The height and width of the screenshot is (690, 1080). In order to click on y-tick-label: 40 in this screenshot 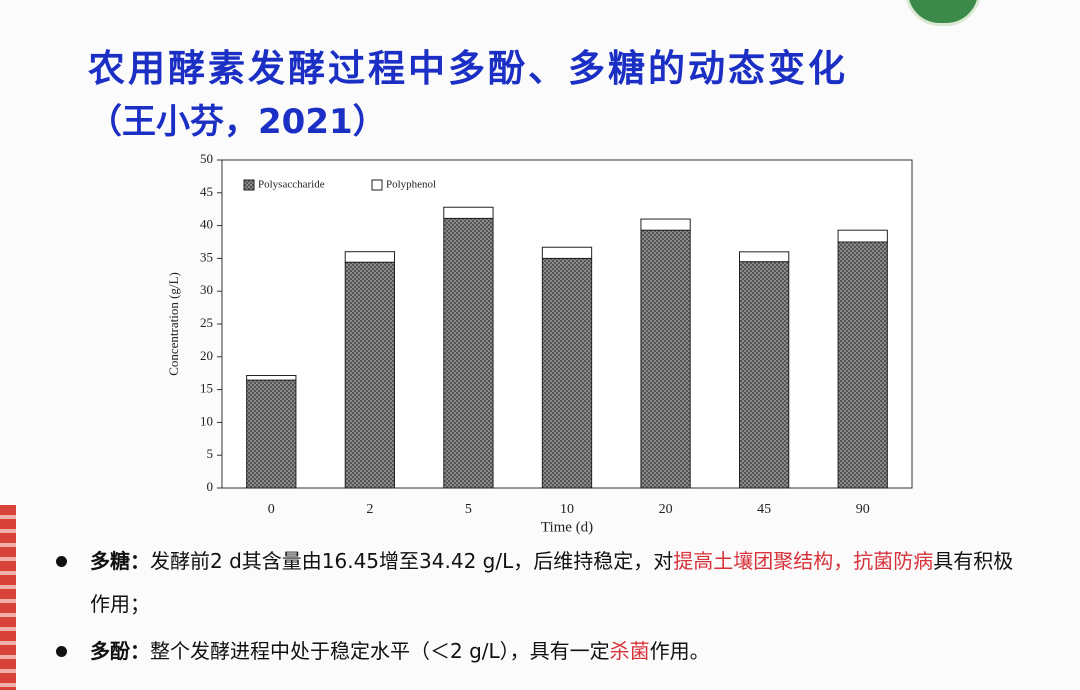, I will do `click(206, 224)`.